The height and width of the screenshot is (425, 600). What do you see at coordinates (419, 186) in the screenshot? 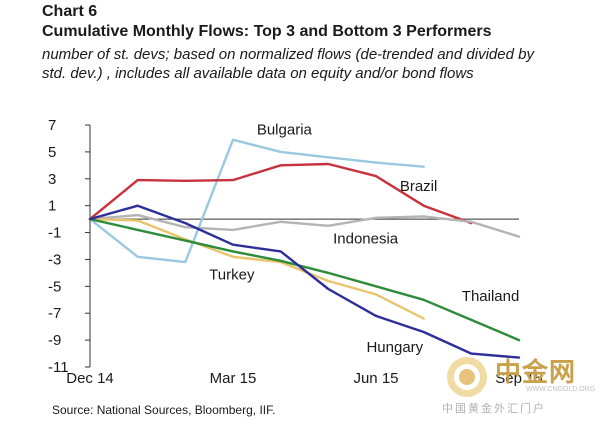
I see `series-label-brazil: Brazil` at bounding box center [419, 186].